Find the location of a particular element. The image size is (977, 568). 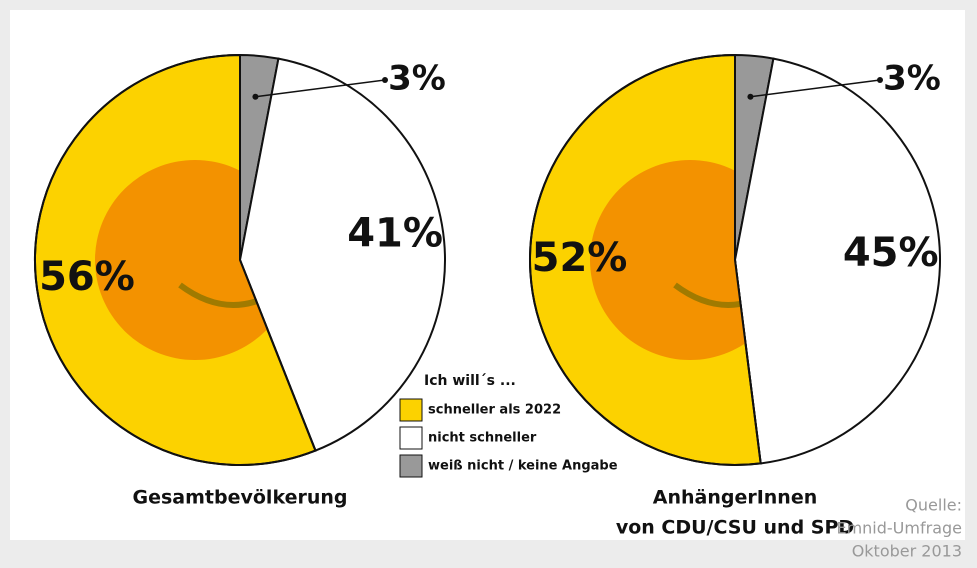

data-label: 56% is located at coordinates (87, 277).